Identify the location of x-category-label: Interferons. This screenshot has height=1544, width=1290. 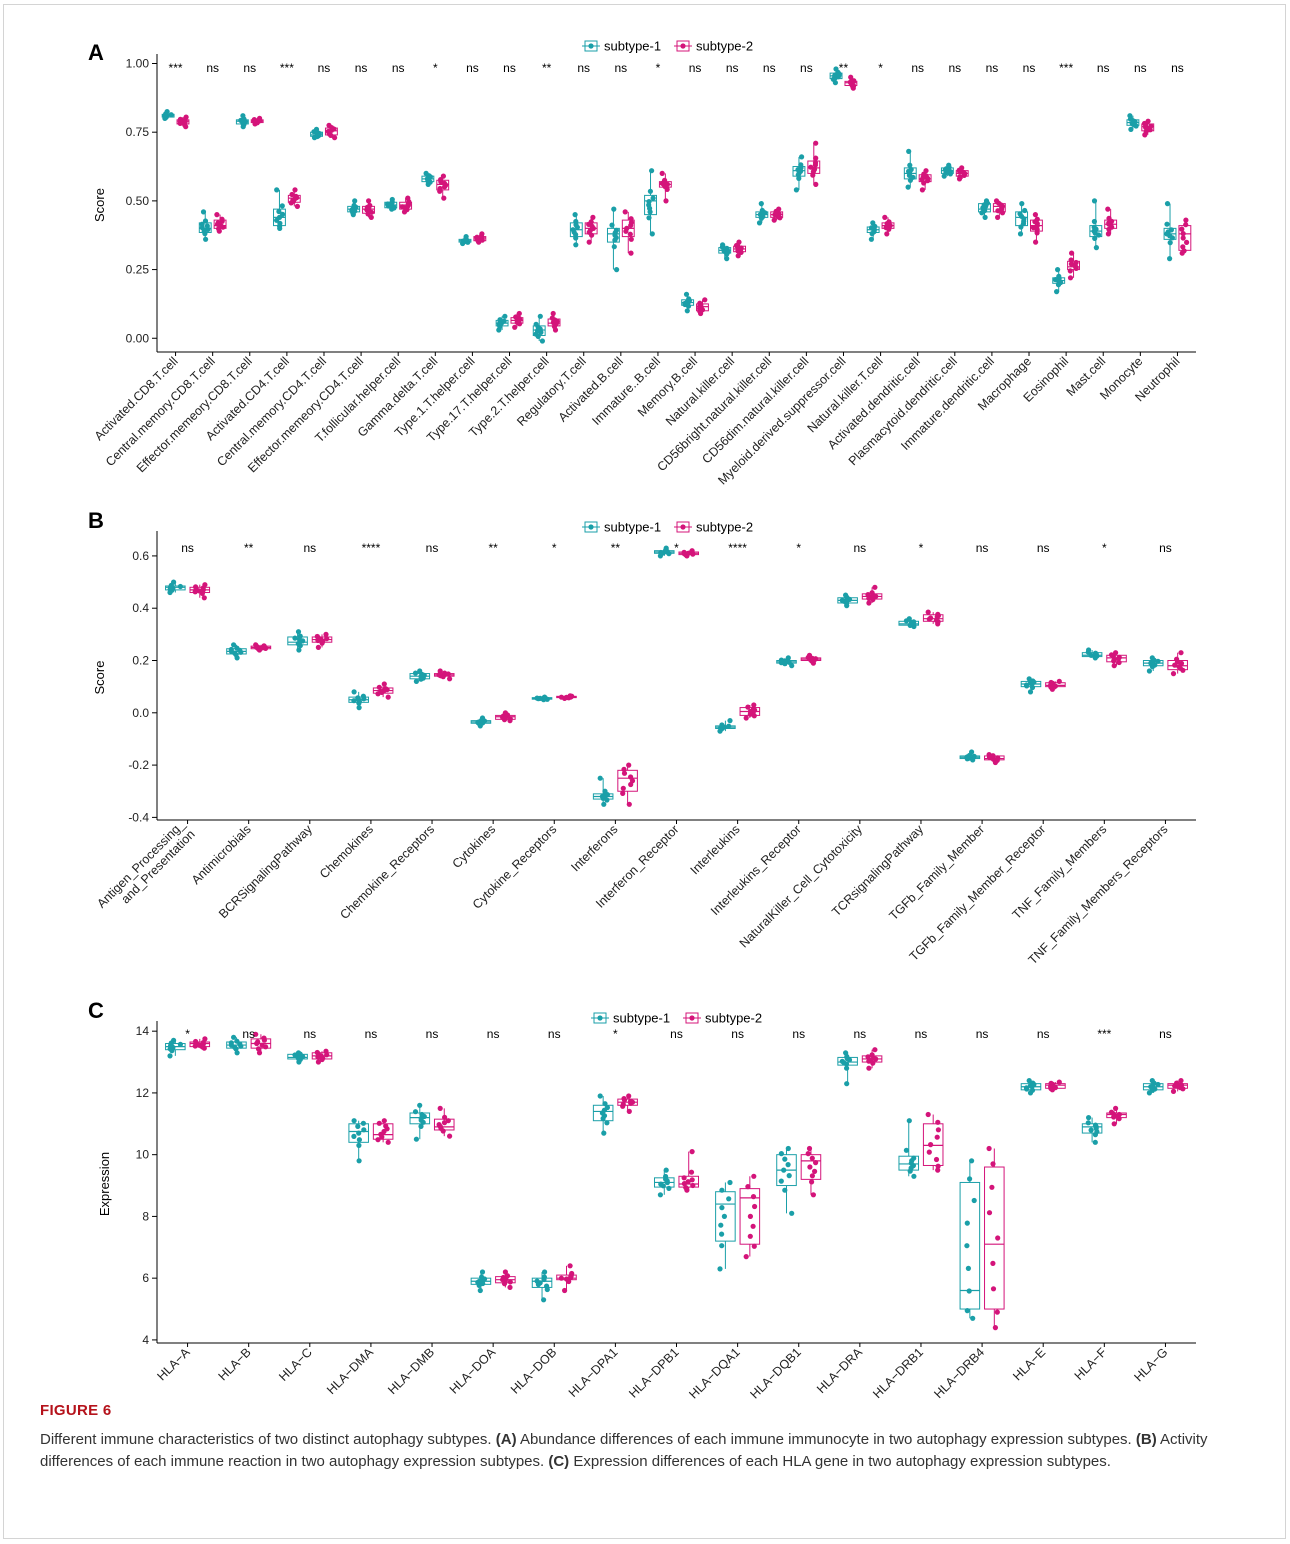
(594, 848).